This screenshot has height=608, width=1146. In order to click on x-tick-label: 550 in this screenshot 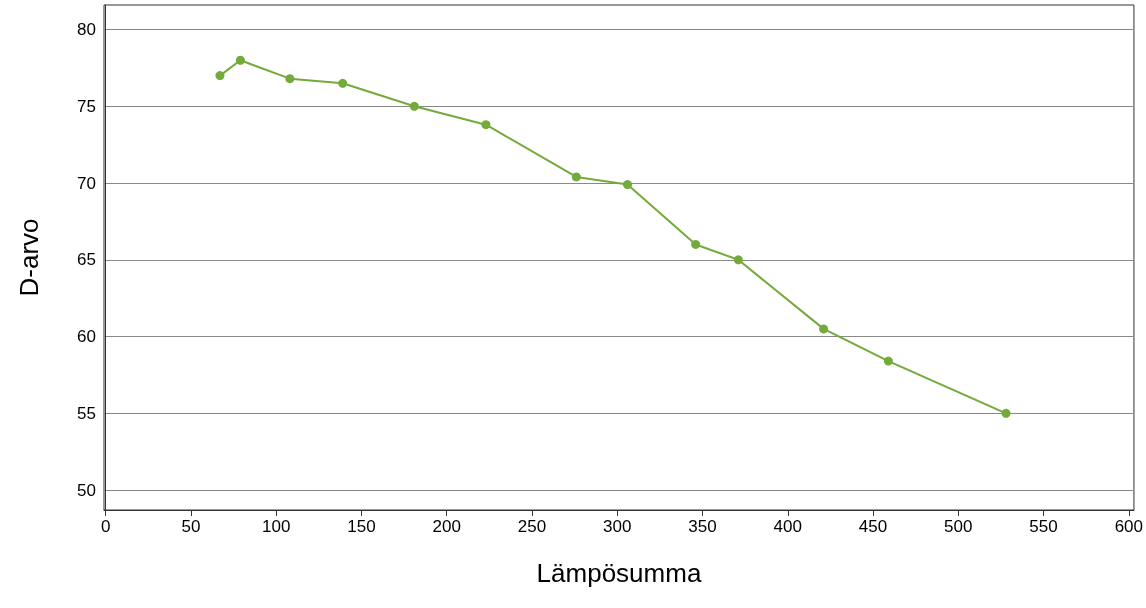, I will do `click(1043, 526)`.